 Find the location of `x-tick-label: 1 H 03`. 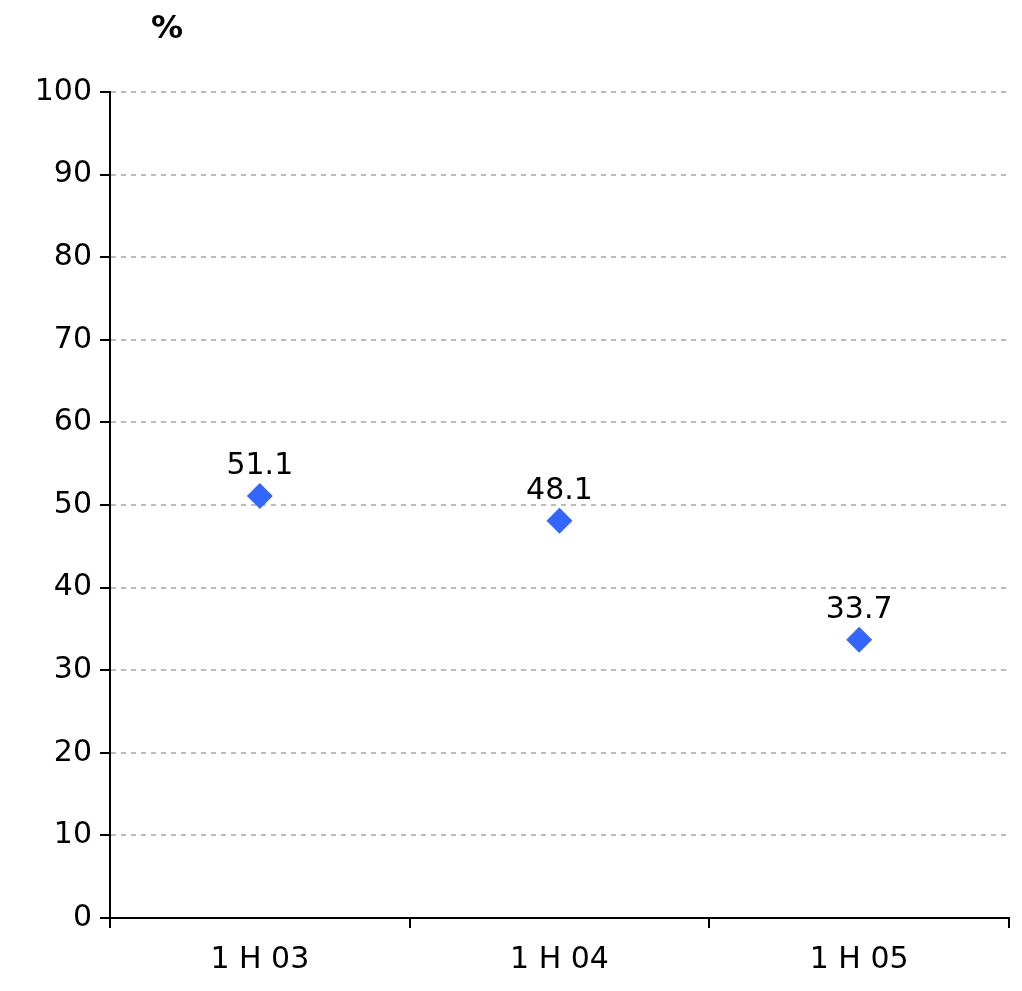

x-tick-label: 1 H 03 is located at coordinates (260, 957).